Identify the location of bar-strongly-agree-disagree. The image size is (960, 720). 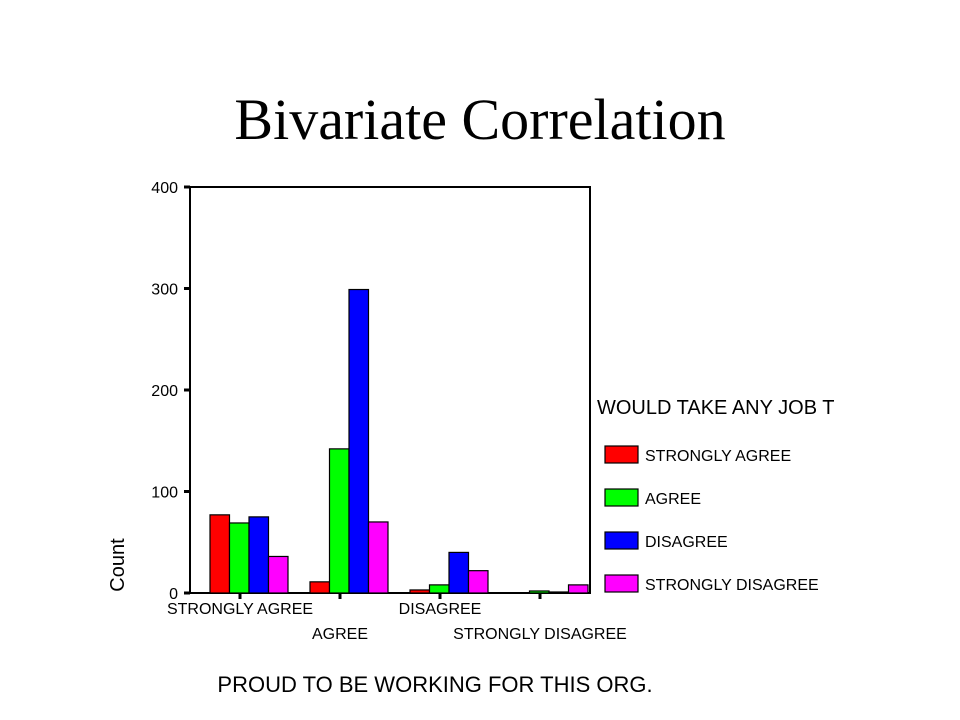
(259, 555).